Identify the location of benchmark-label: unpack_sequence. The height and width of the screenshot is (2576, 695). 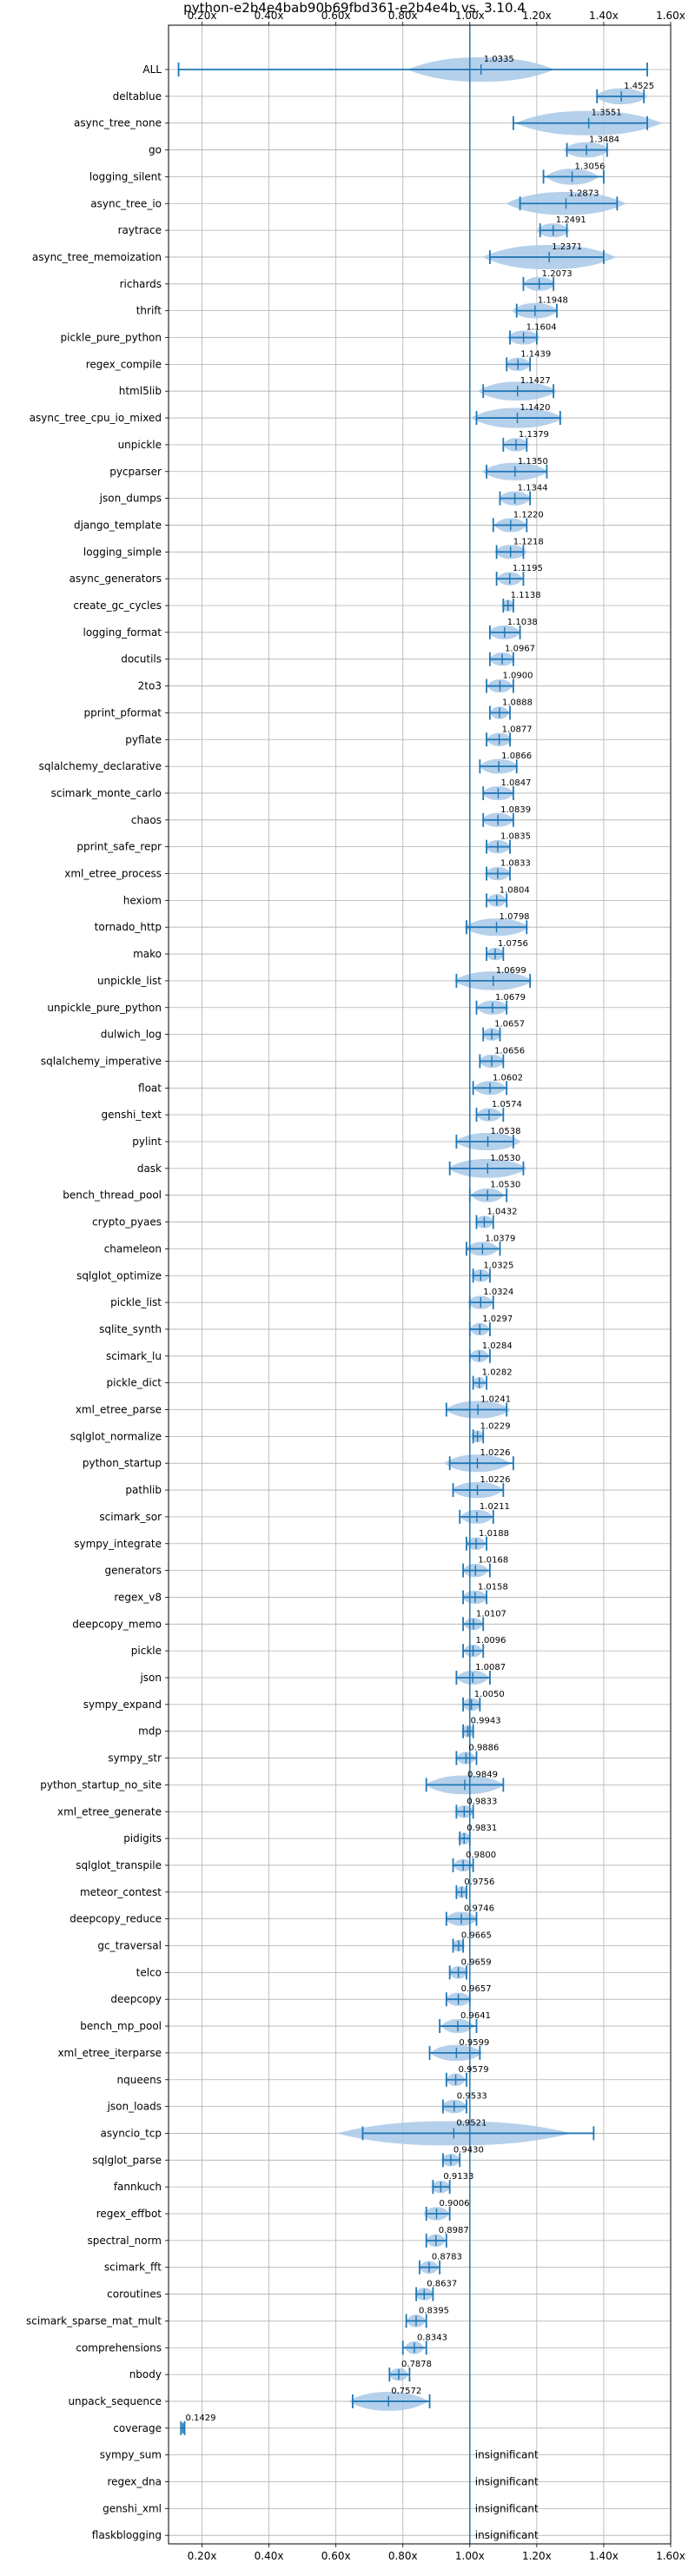
(115, 2401).